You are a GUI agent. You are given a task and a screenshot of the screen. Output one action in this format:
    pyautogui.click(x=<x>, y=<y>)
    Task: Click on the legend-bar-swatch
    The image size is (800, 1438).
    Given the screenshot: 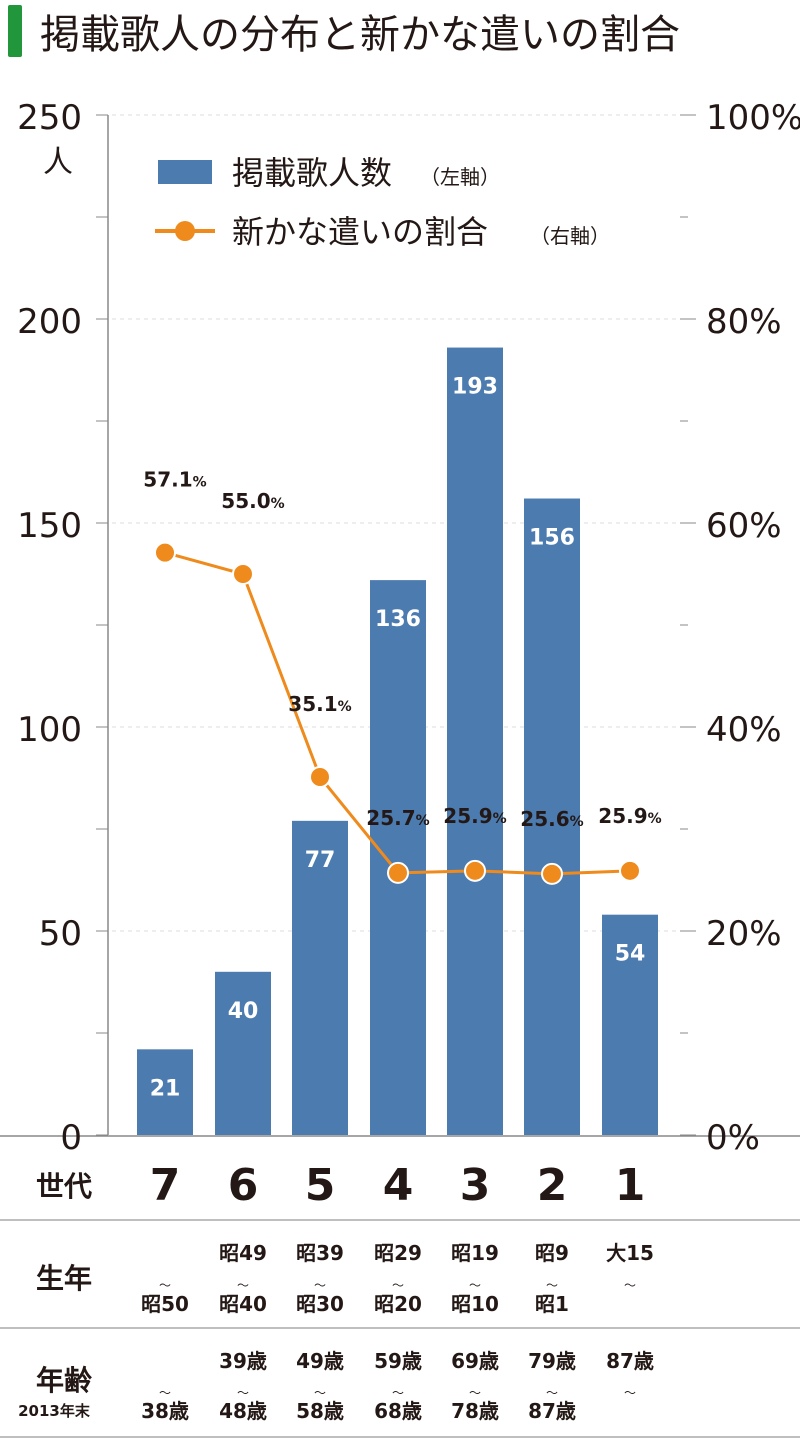 What is the action you would take?
    pyautogui.click(x=185, y=172)
    